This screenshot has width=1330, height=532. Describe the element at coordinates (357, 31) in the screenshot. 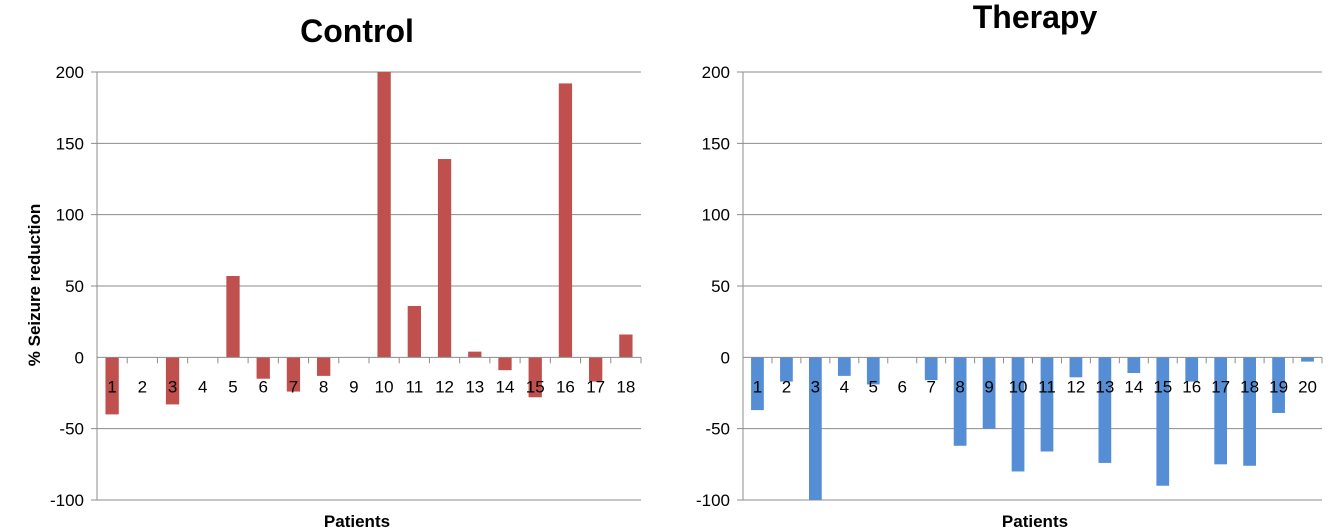

I see `control-chart-title: Control` at that location.